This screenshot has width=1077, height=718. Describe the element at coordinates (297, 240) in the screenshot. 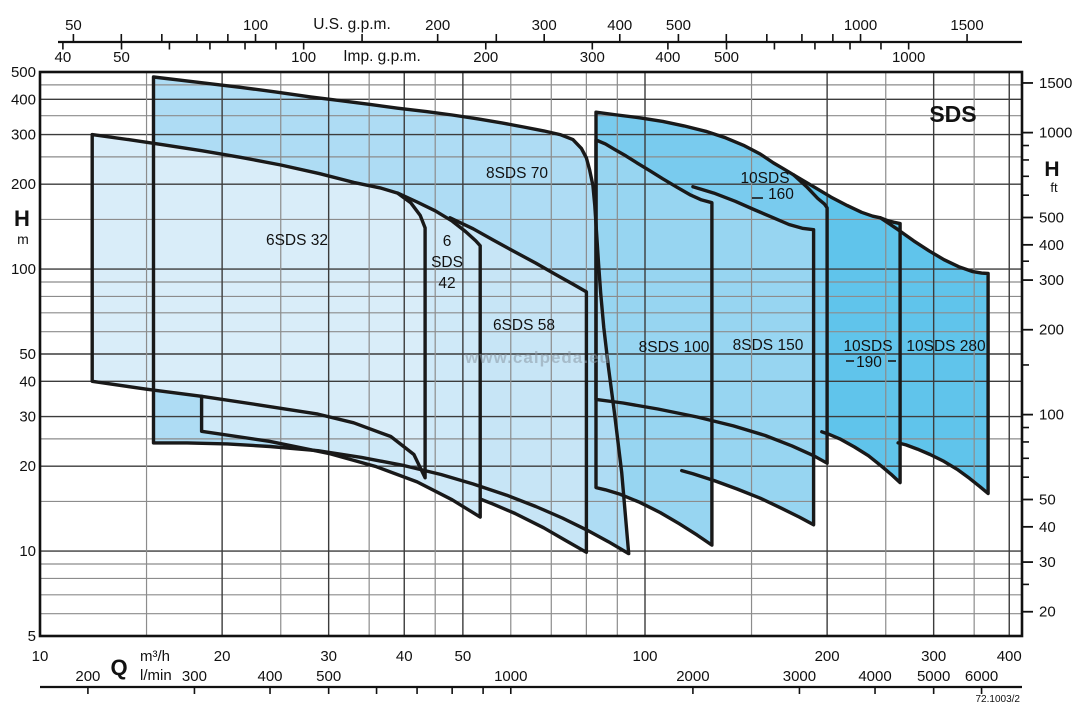

I see `envelope-label-6sds-32: 6SDS 32` at that location.